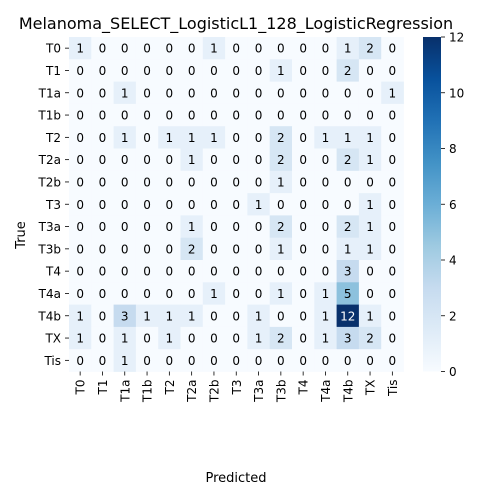 This screenshot has height=500, width=500. Describe the element at coordinates (326, 391) in the screenshot. I see `x-tick-label: T4a` at that location.